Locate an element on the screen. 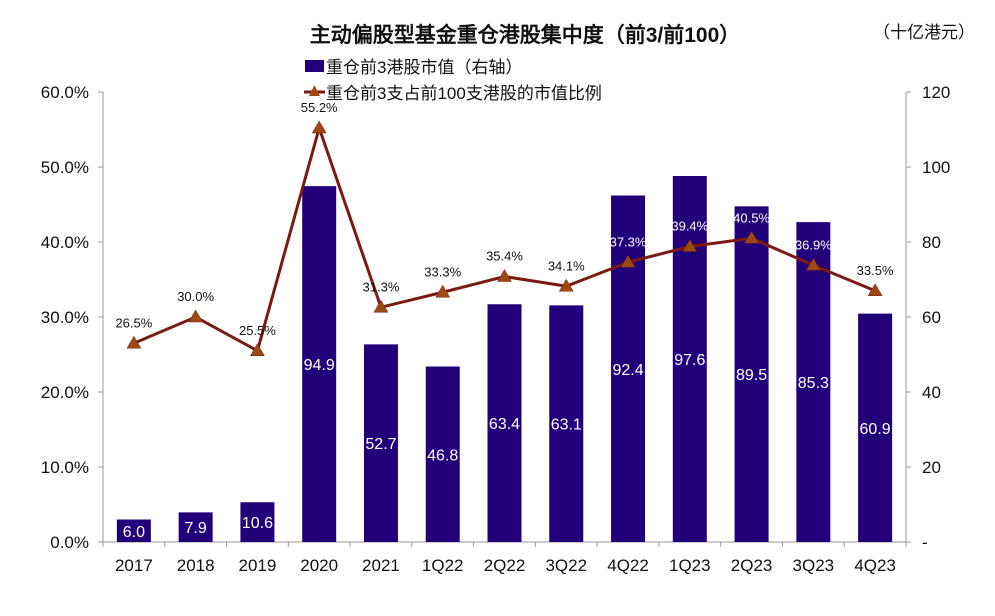  bar-value-label: 94.9 is located at coordinates (319, 365).